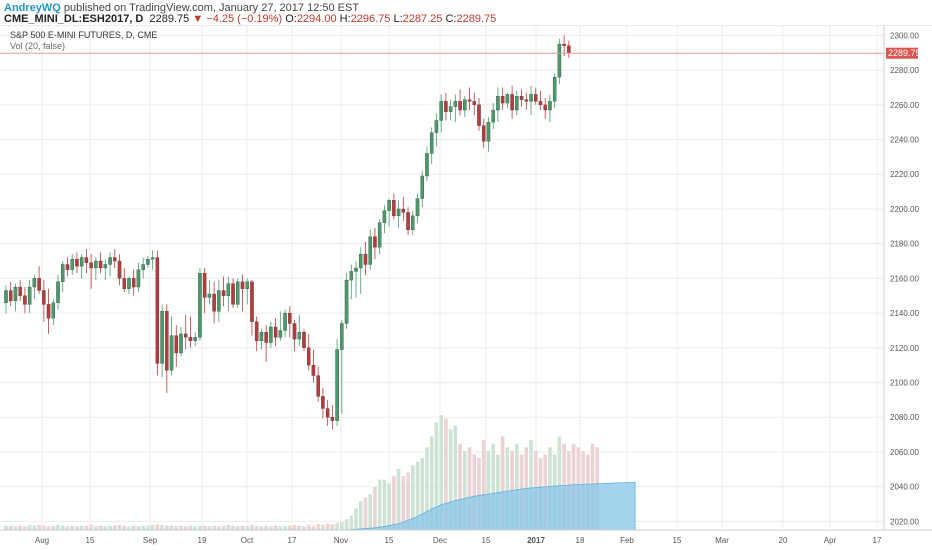  Describe the element at coordinates (422, 19) in the screenshot. I see `low-value: 2287.25` at that location.